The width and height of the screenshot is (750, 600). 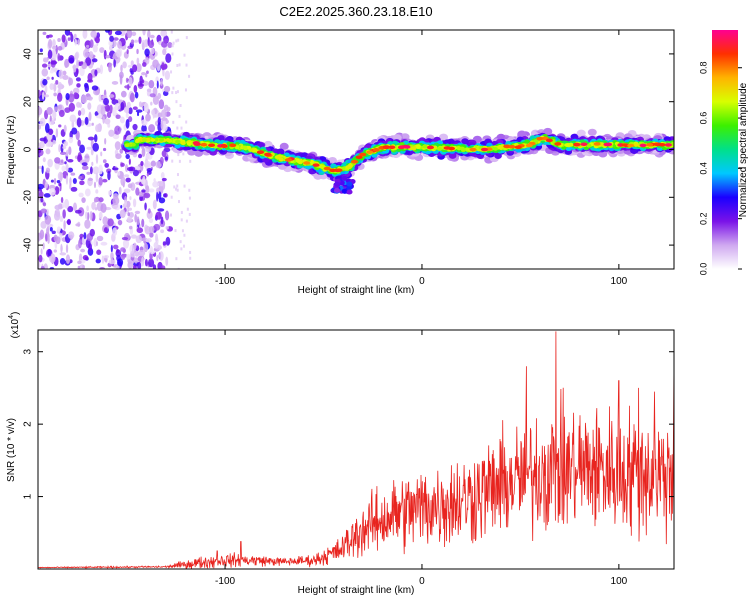 What do you see at coordinates (355, 11) in the screenshot?
I see `chart-title: C2E2.2025.360.23.18.E10` at bounding box center [355, 11].